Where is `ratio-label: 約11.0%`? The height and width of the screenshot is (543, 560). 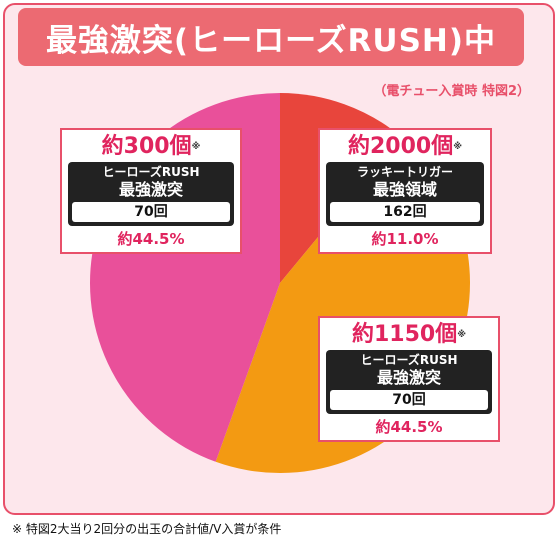 ratio-label: 約11.0% is located at coordinates (405, 239).